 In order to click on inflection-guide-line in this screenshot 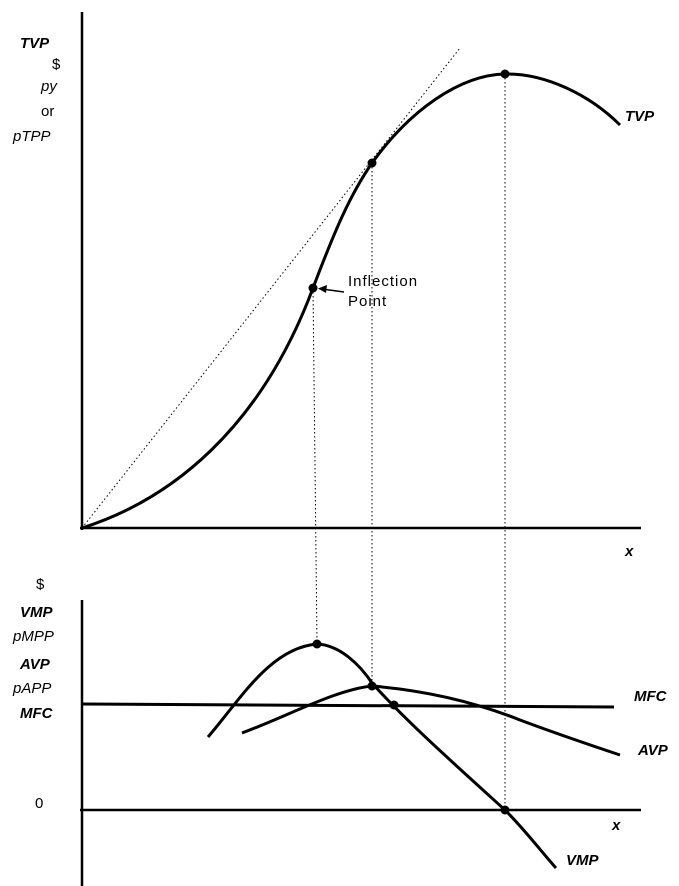, I will do `click(315, 466)`.